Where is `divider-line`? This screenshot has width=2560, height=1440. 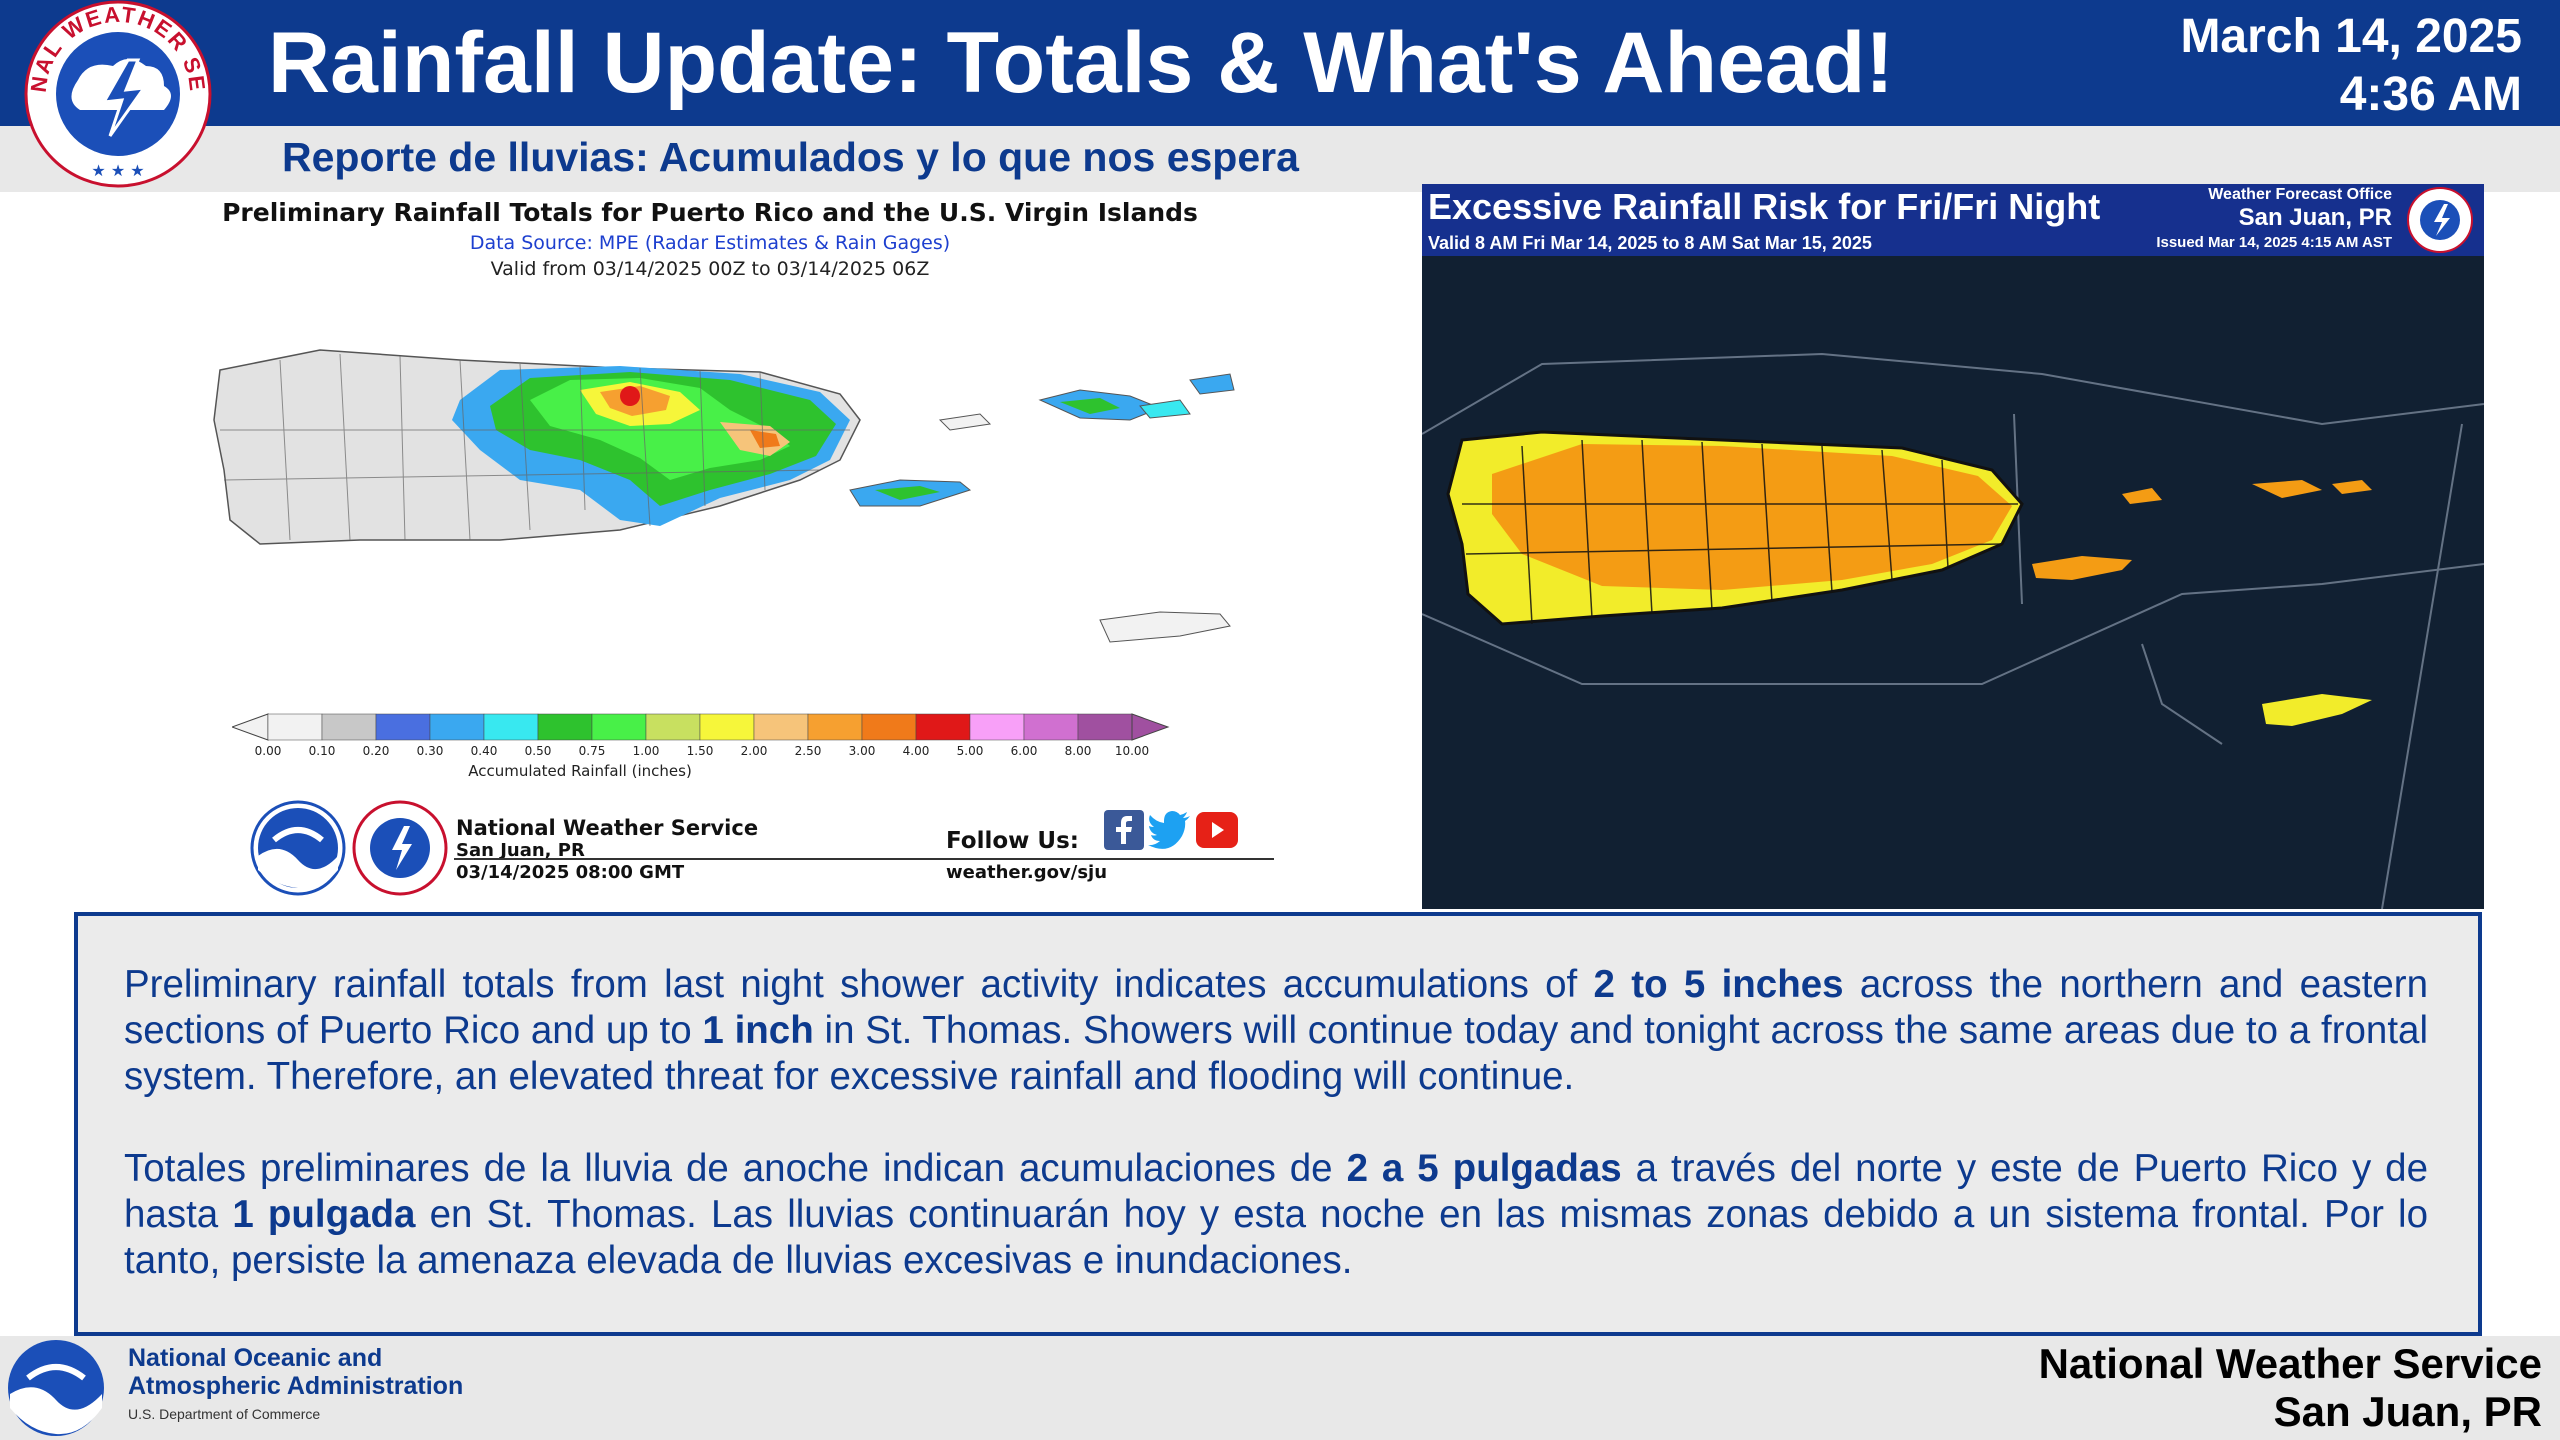 divider-line is located at coordinates (864, 859).